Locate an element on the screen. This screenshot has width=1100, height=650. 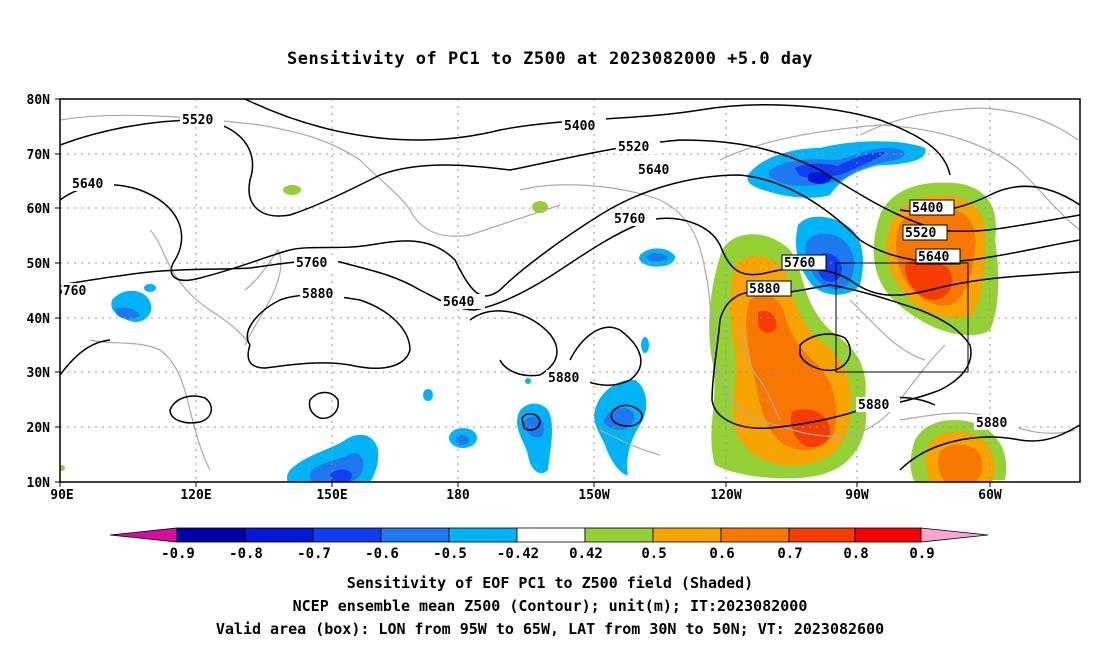
lat-label: 60N is located at coordinates (39, 209).